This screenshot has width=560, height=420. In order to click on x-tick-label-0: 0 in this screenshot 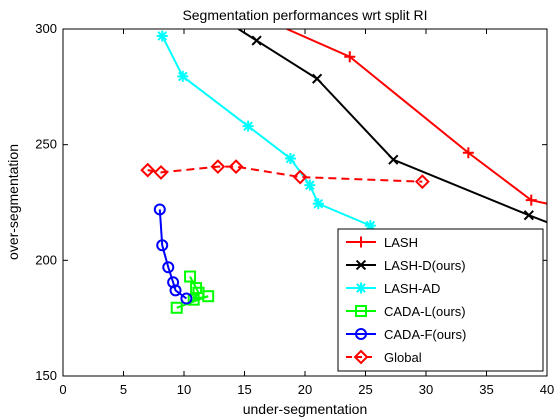, I will do `click(62, 389)`.